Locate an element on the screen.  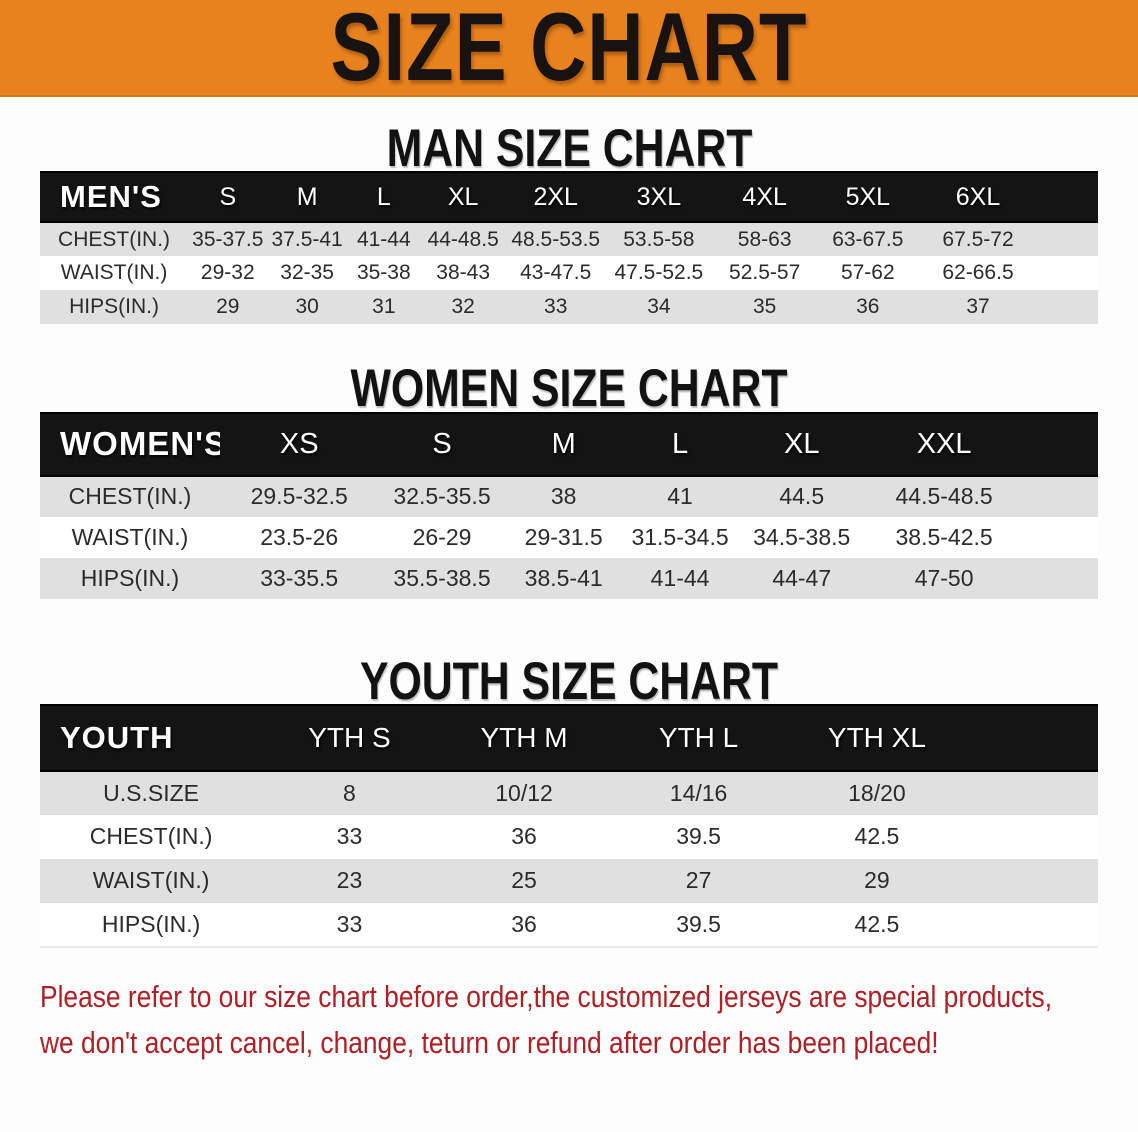
men-col-xl: XL is located at coordinates (463, 197).